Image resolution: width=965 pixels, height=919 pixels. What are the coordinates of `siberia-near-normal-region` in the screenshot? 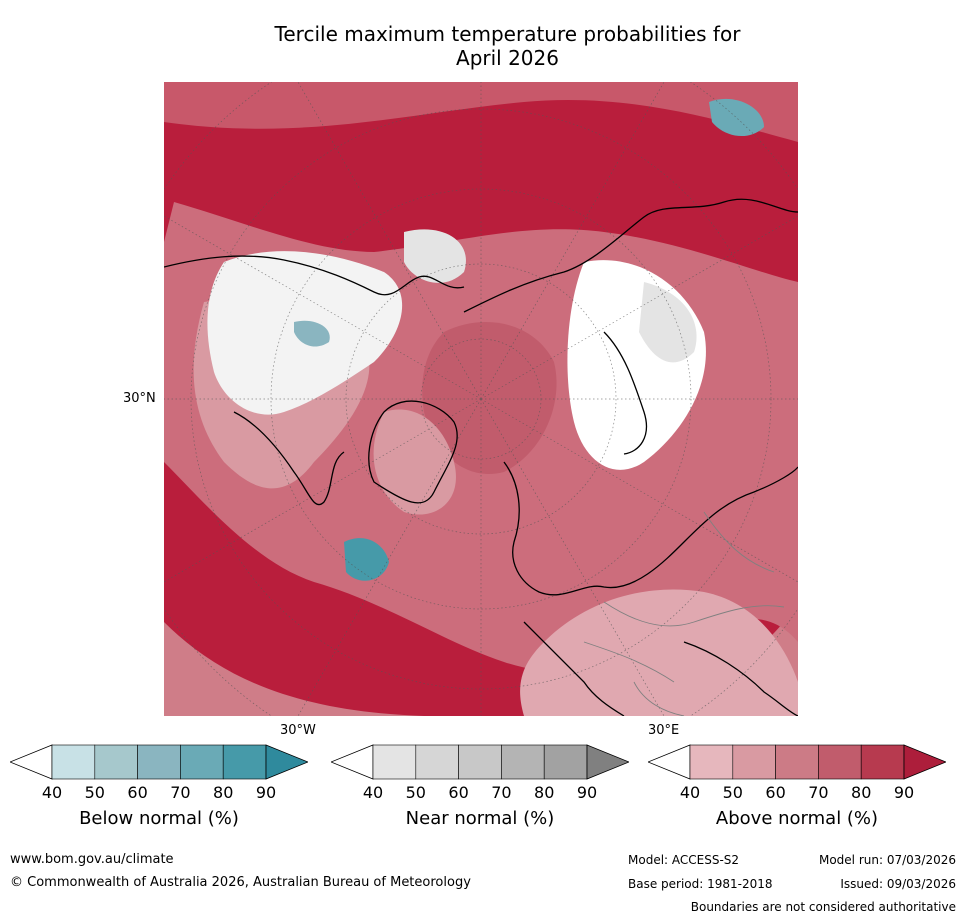 It's located at (668, 322).